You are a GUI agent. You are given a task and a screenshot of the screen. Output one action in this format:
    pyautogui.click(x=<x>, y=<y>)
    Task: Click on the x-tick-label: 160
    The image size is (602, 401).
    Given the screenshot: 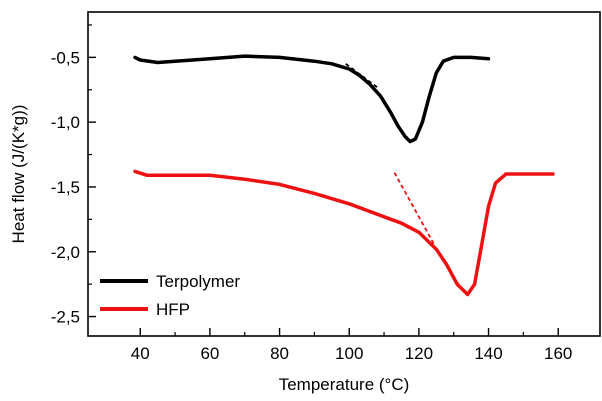 What is the action you would take?
    pyautogui.click(x=558, y=353)
    